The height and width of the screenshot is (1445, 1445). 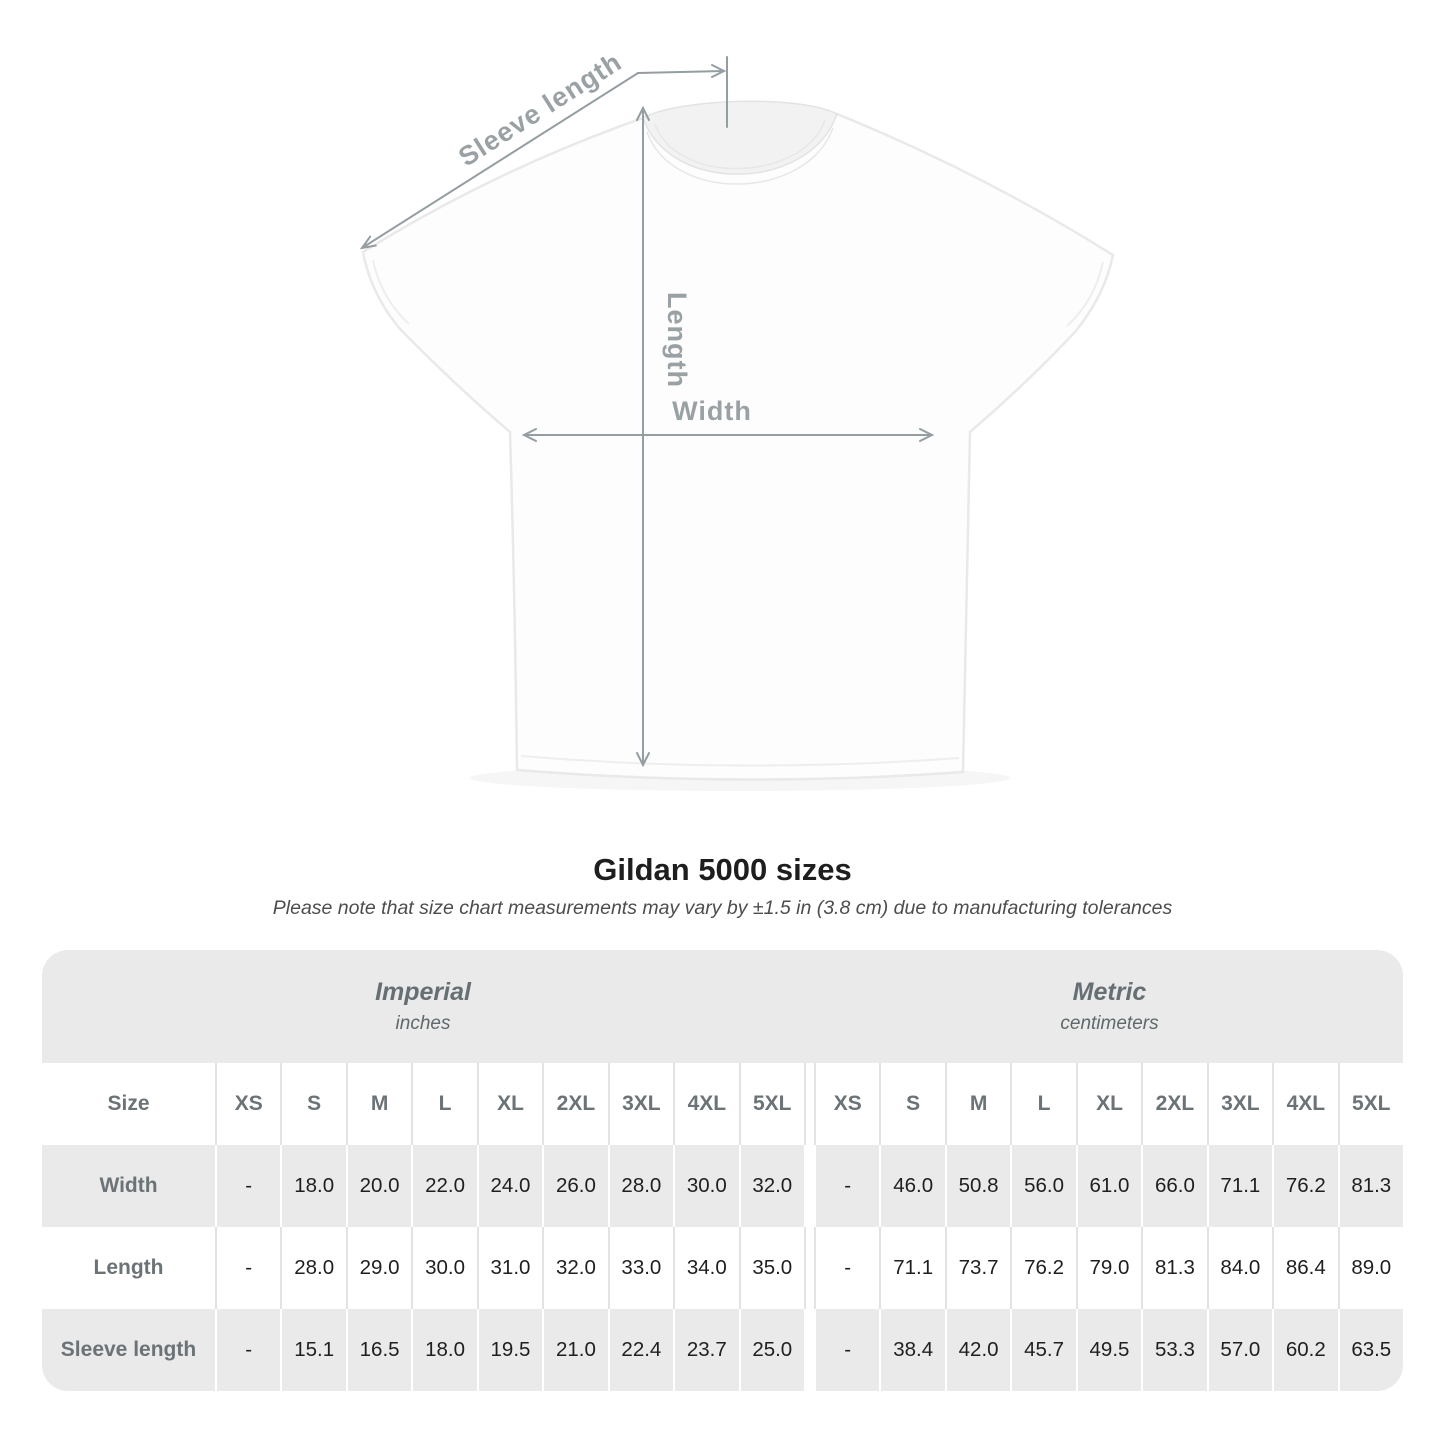 What do you see at coordinates (445, 1186) in the screenshot?
I see `table-cell: 22.0` at bounding box center [445, 1186].